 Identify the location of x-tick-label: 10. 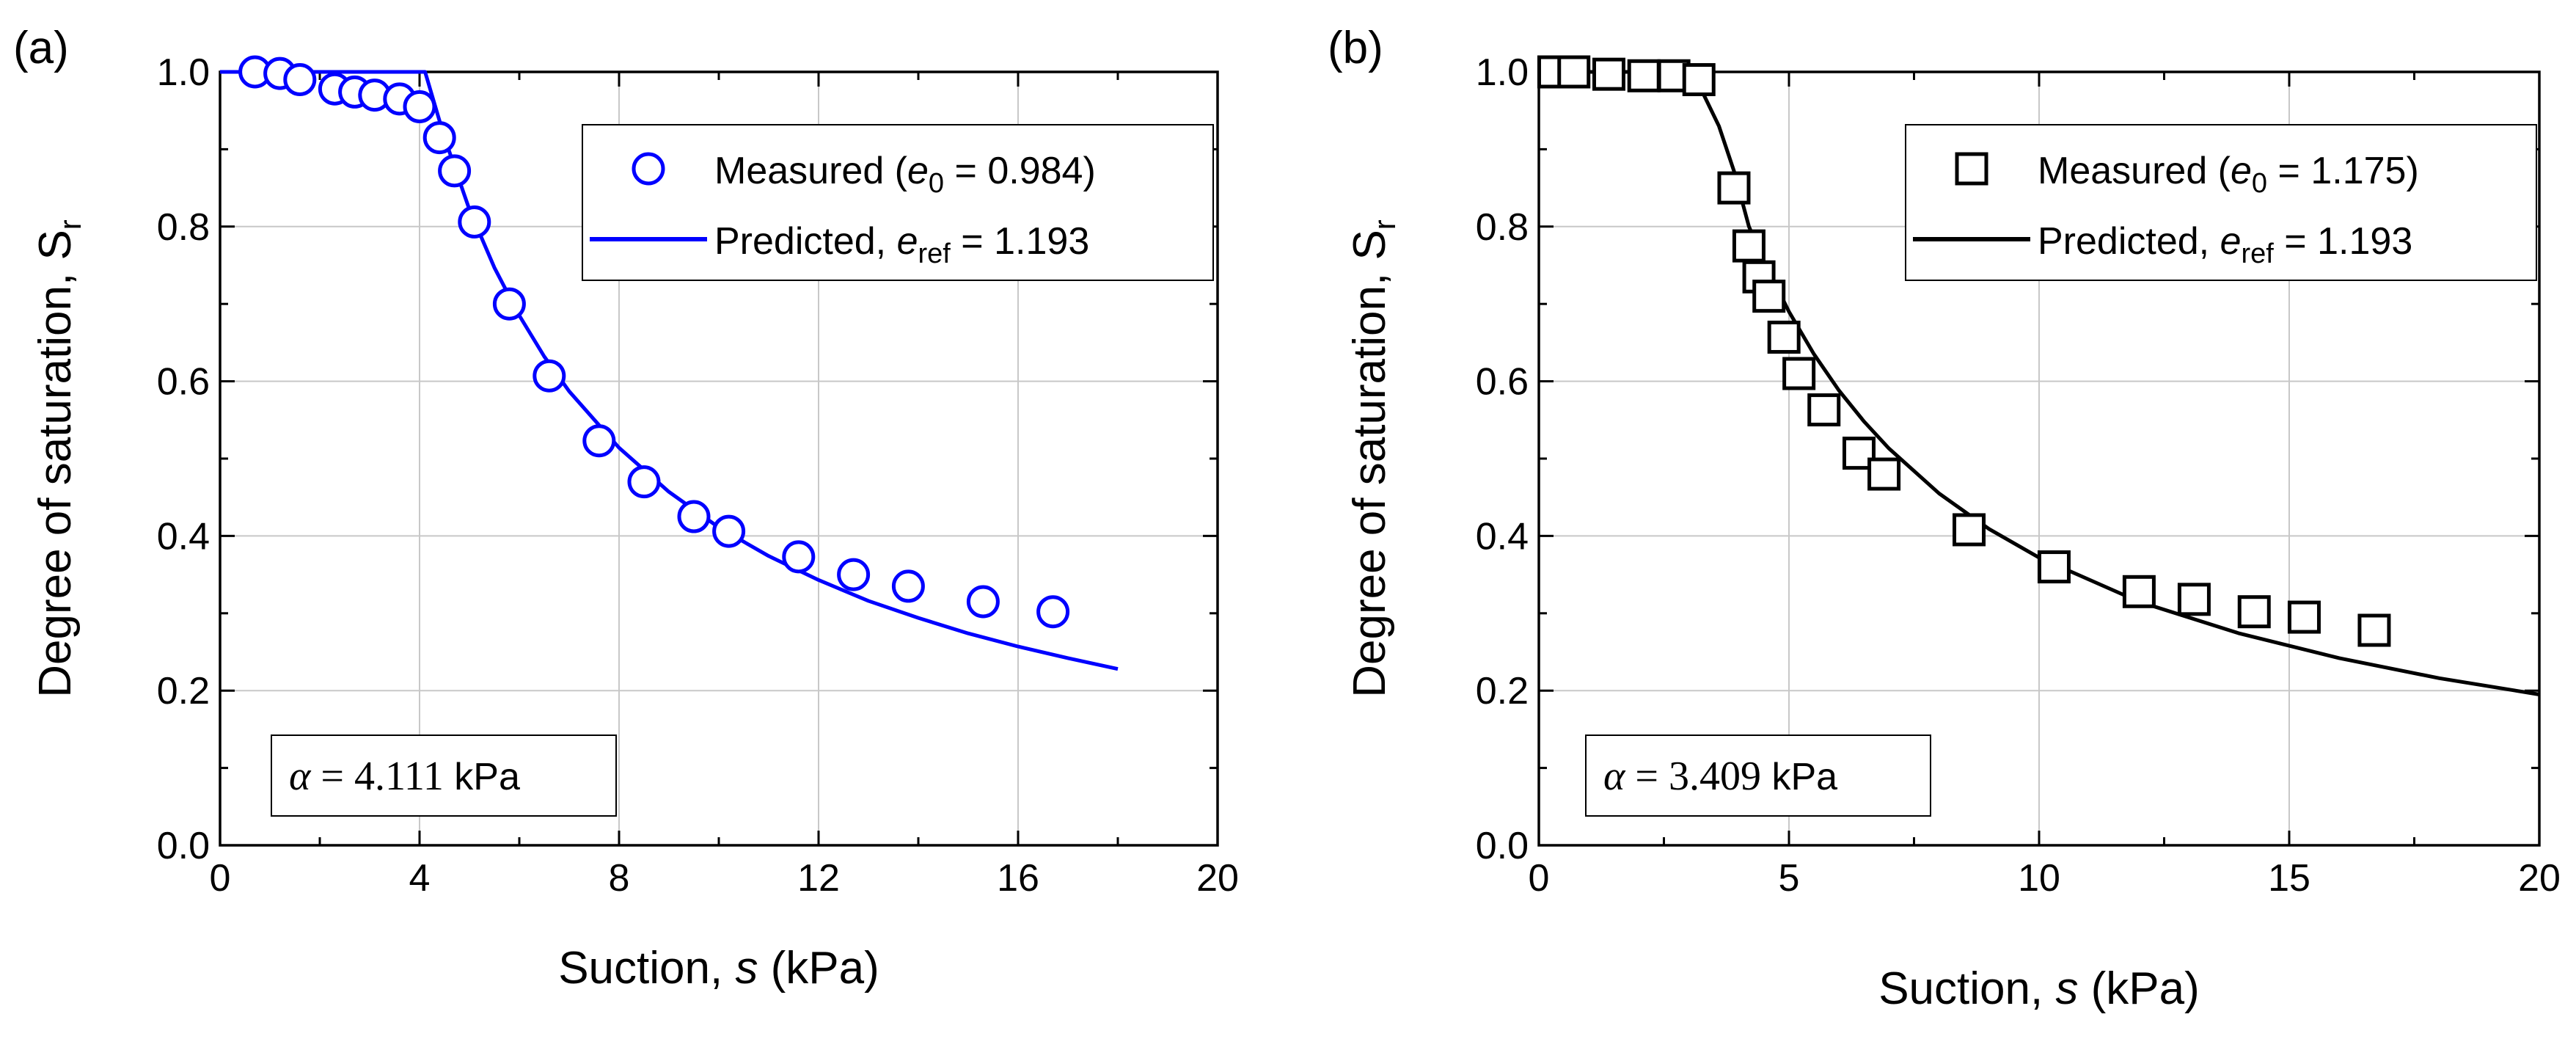
(2039, 878).